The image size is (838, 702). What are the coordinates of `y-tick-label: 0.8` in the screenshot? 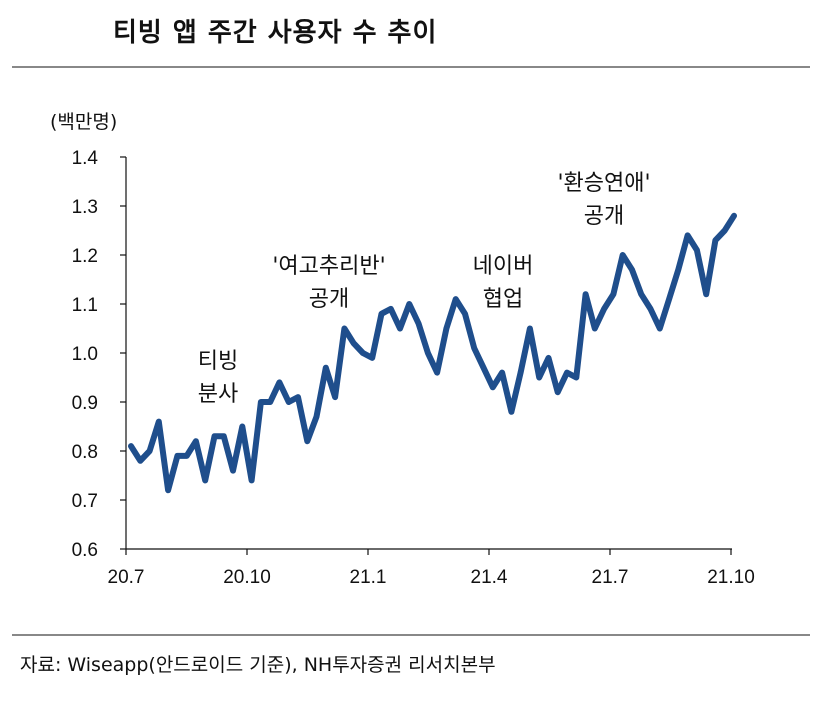 It's located at (85, 452).